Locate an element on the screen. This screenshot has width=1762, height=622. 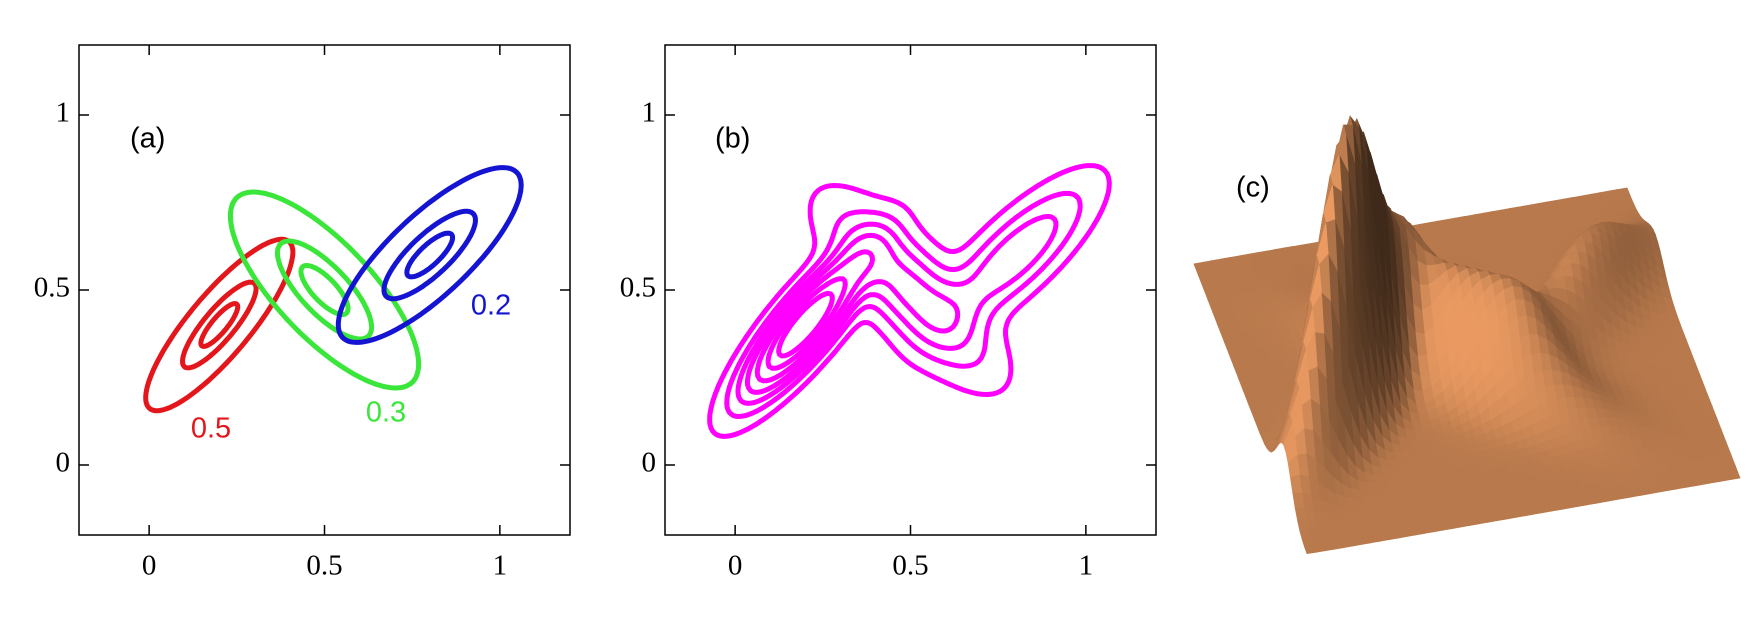
component-label: 0.5 is located at coordinates (211, 429).